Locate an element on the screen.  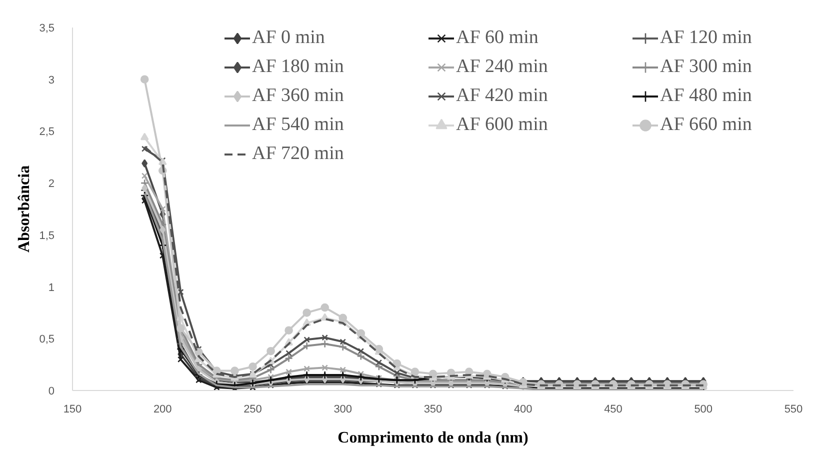
legend-label: AF 720 min is located at coordinates (298, 154).